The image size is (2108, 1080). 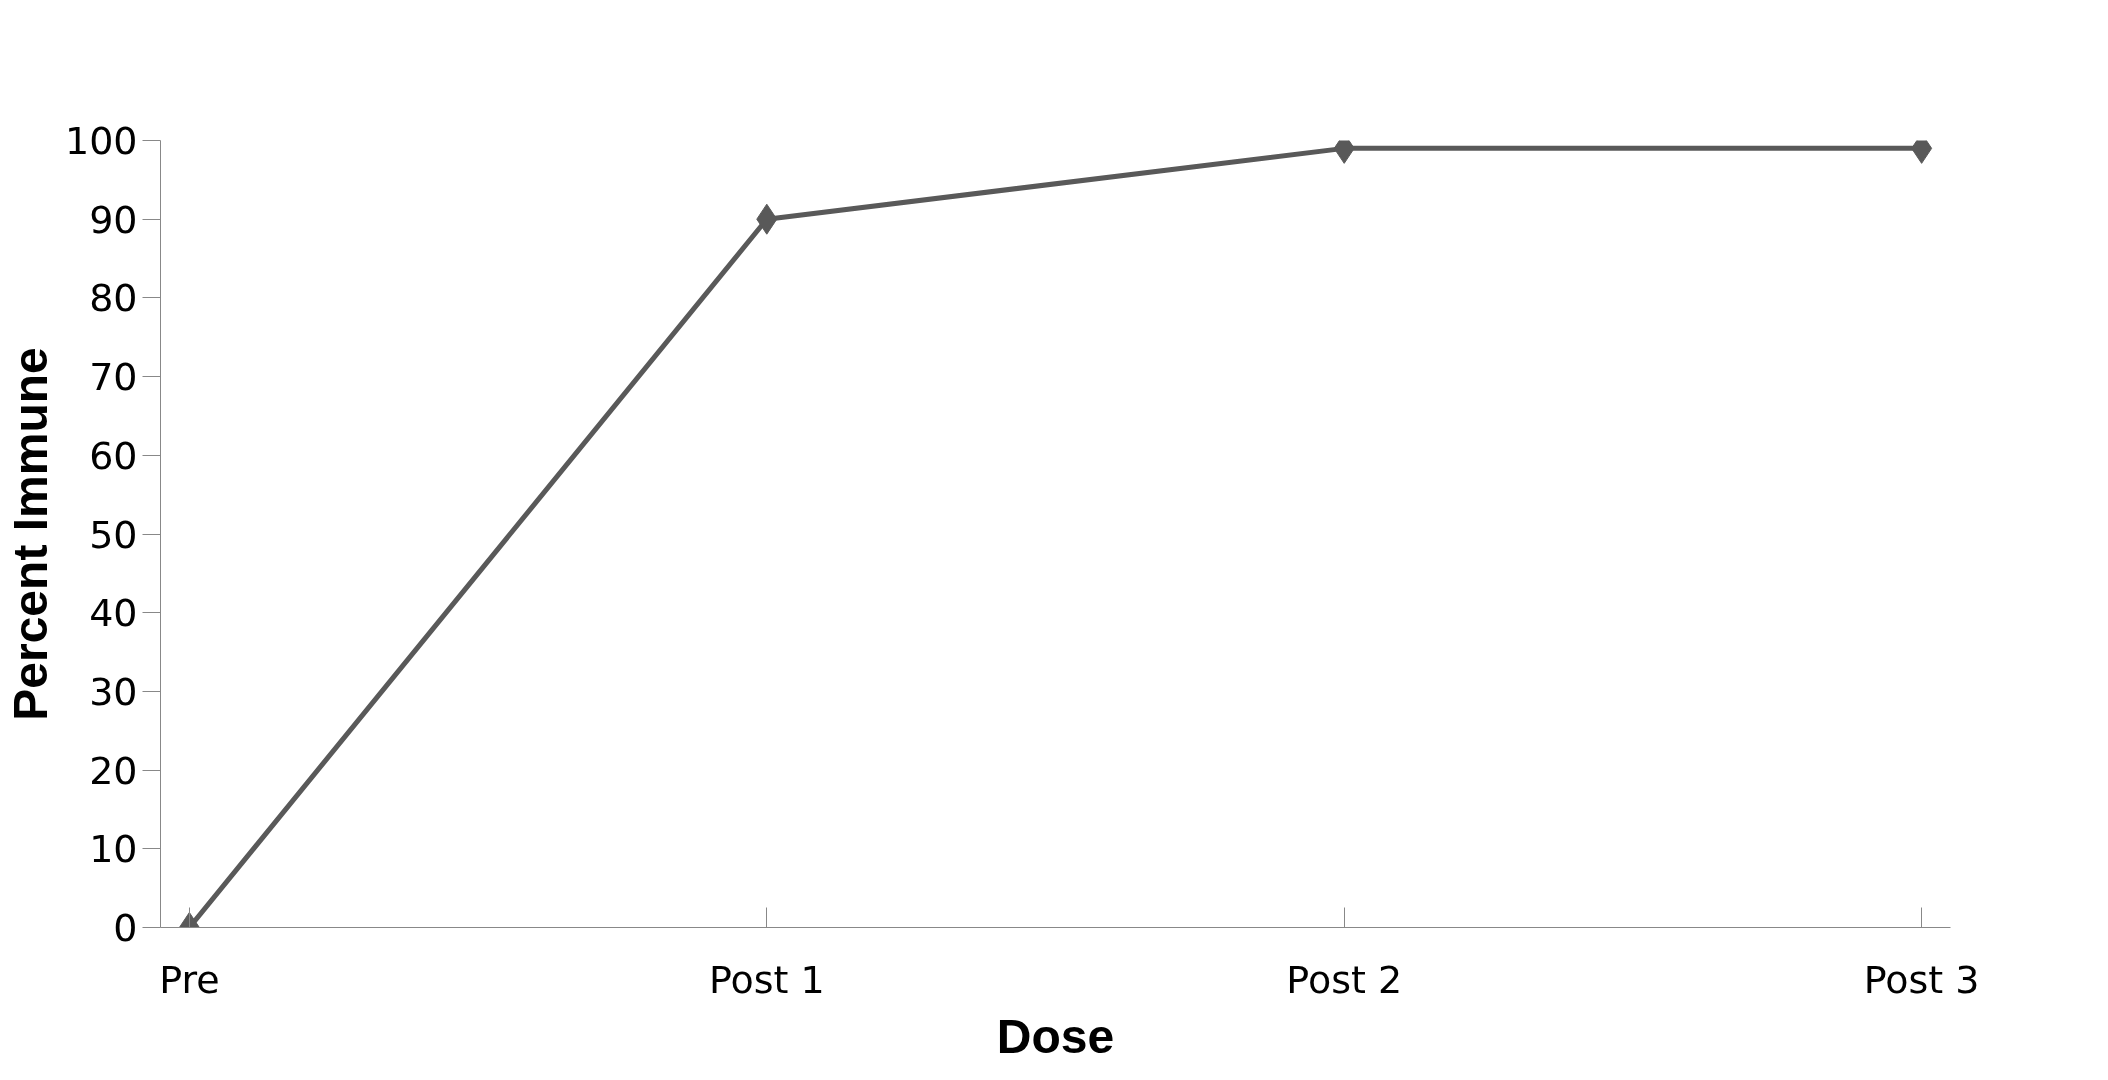 I want to click on y-tick-label: 60, so click(x=113, y=455).